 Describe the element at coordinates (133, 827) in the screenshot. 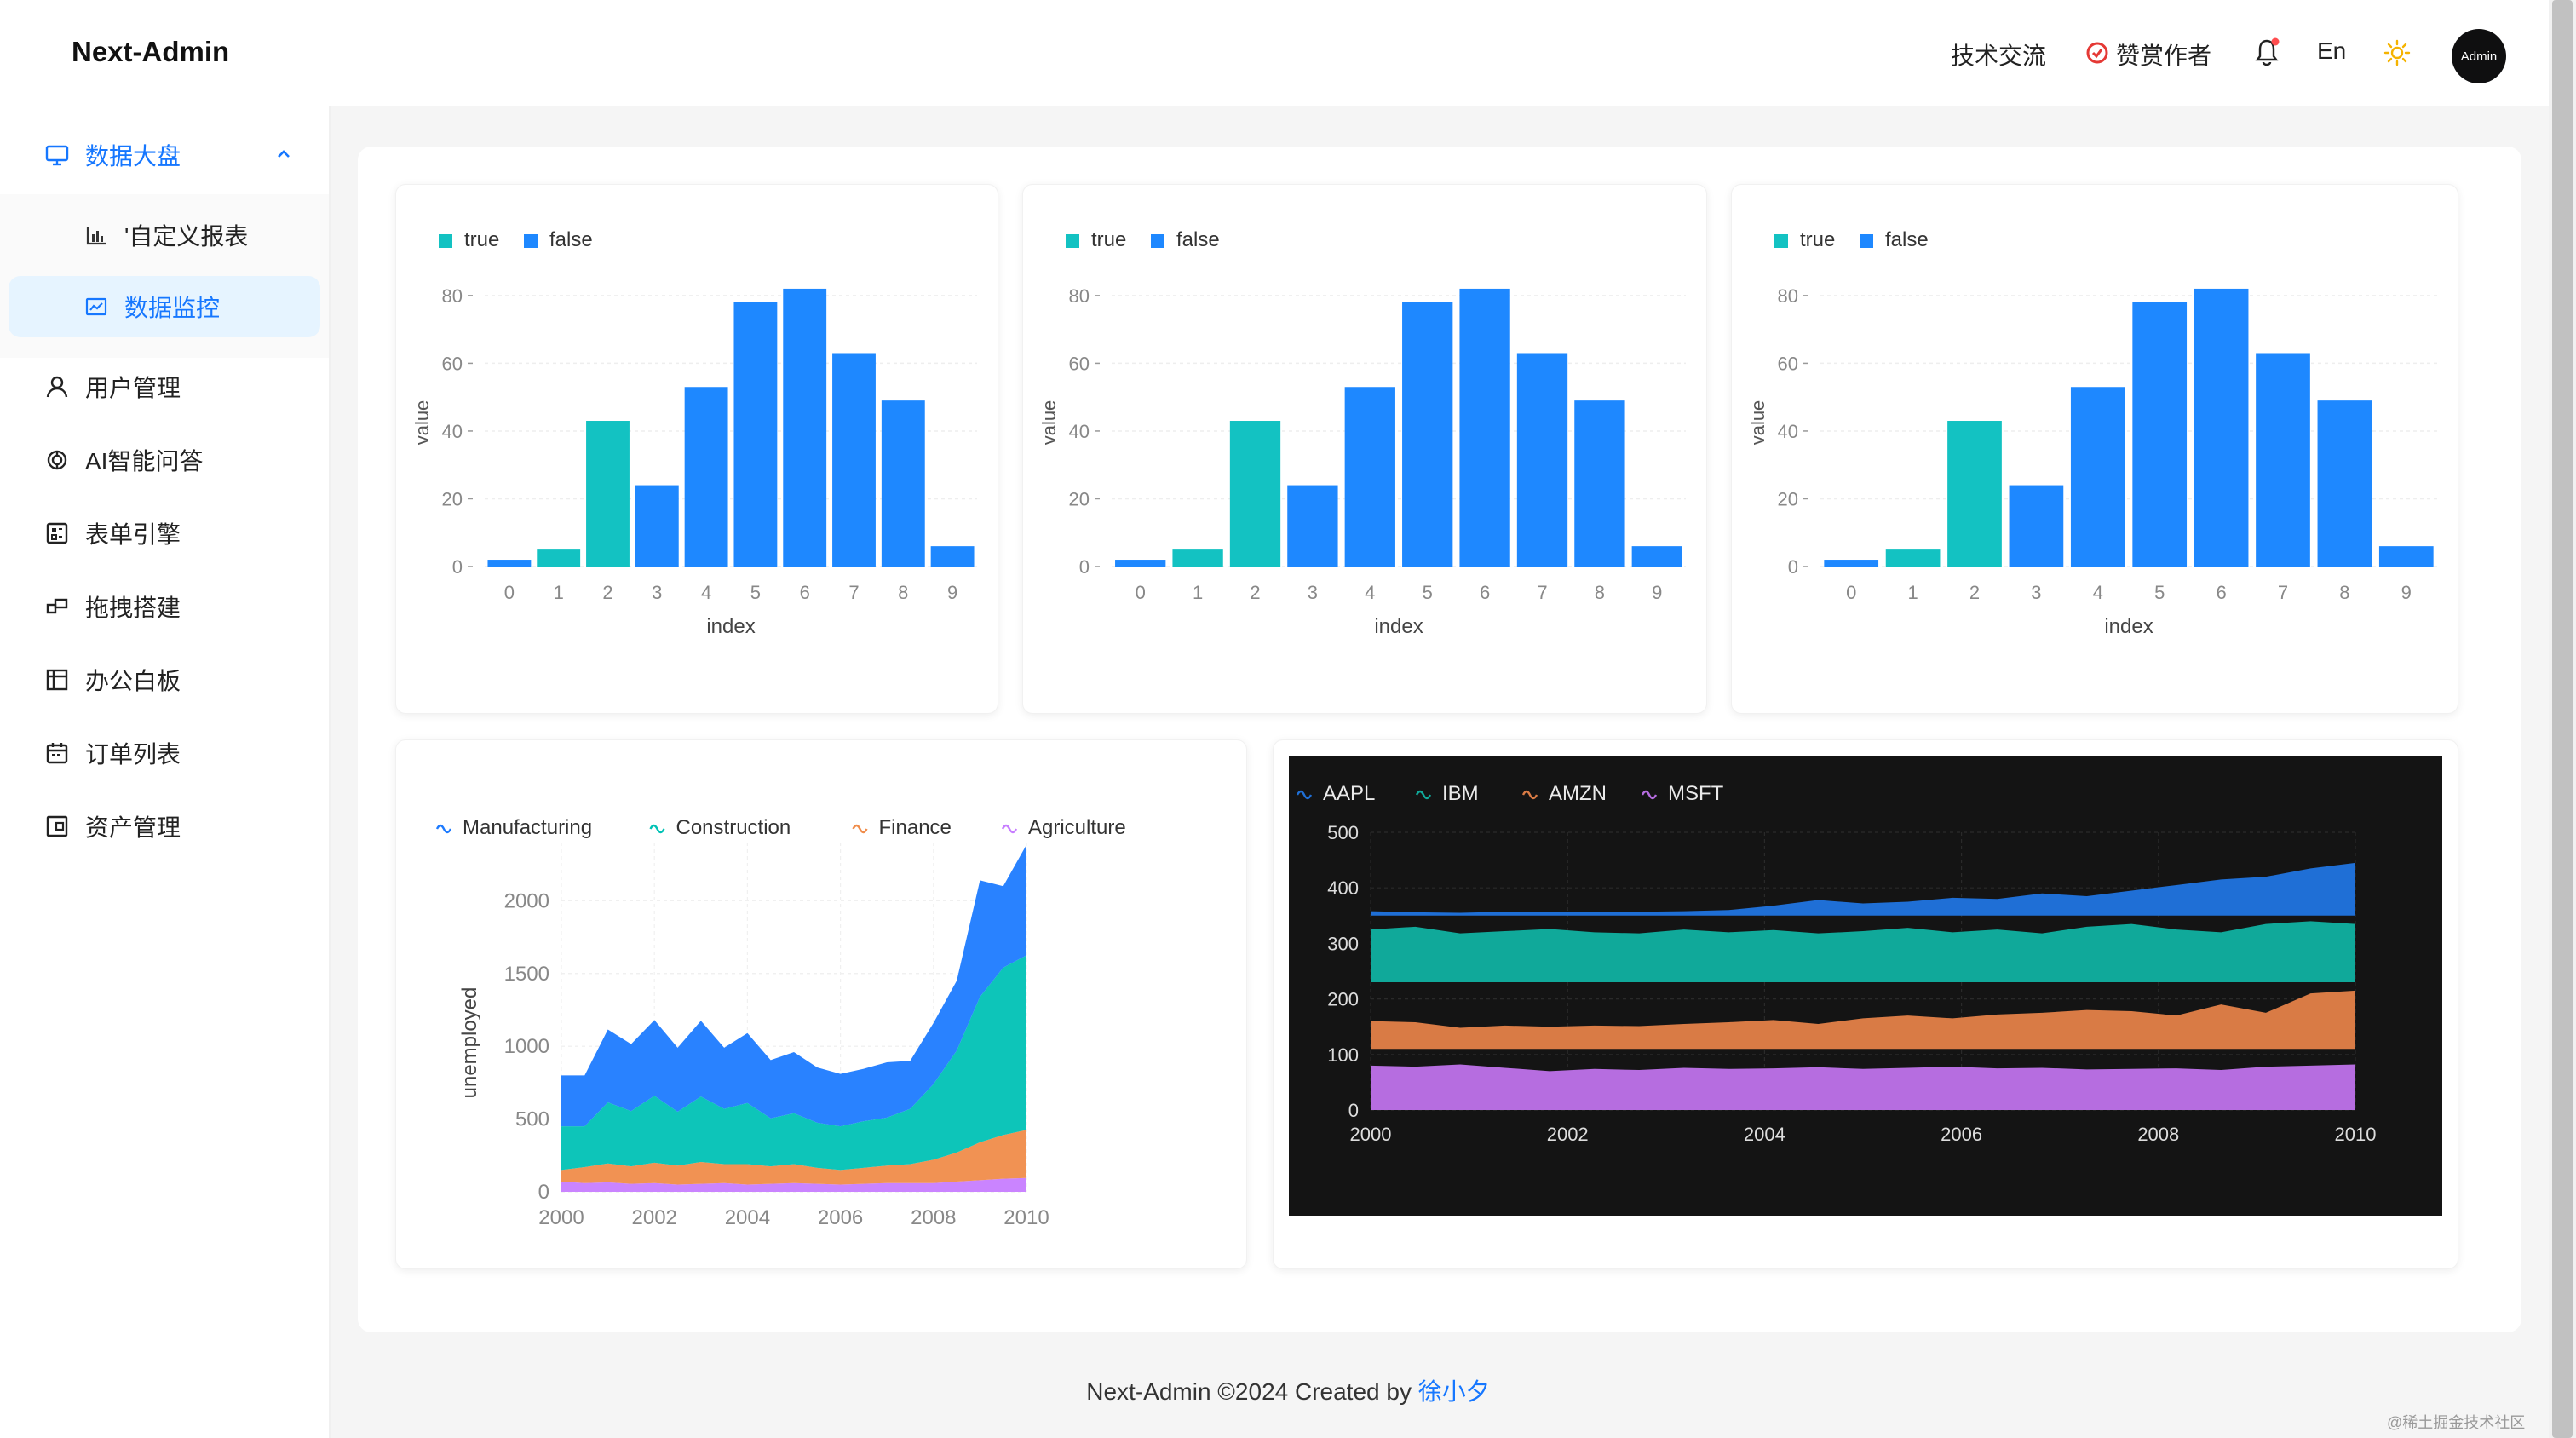

I see `sidebar-item-label: 资产管理` at that location.